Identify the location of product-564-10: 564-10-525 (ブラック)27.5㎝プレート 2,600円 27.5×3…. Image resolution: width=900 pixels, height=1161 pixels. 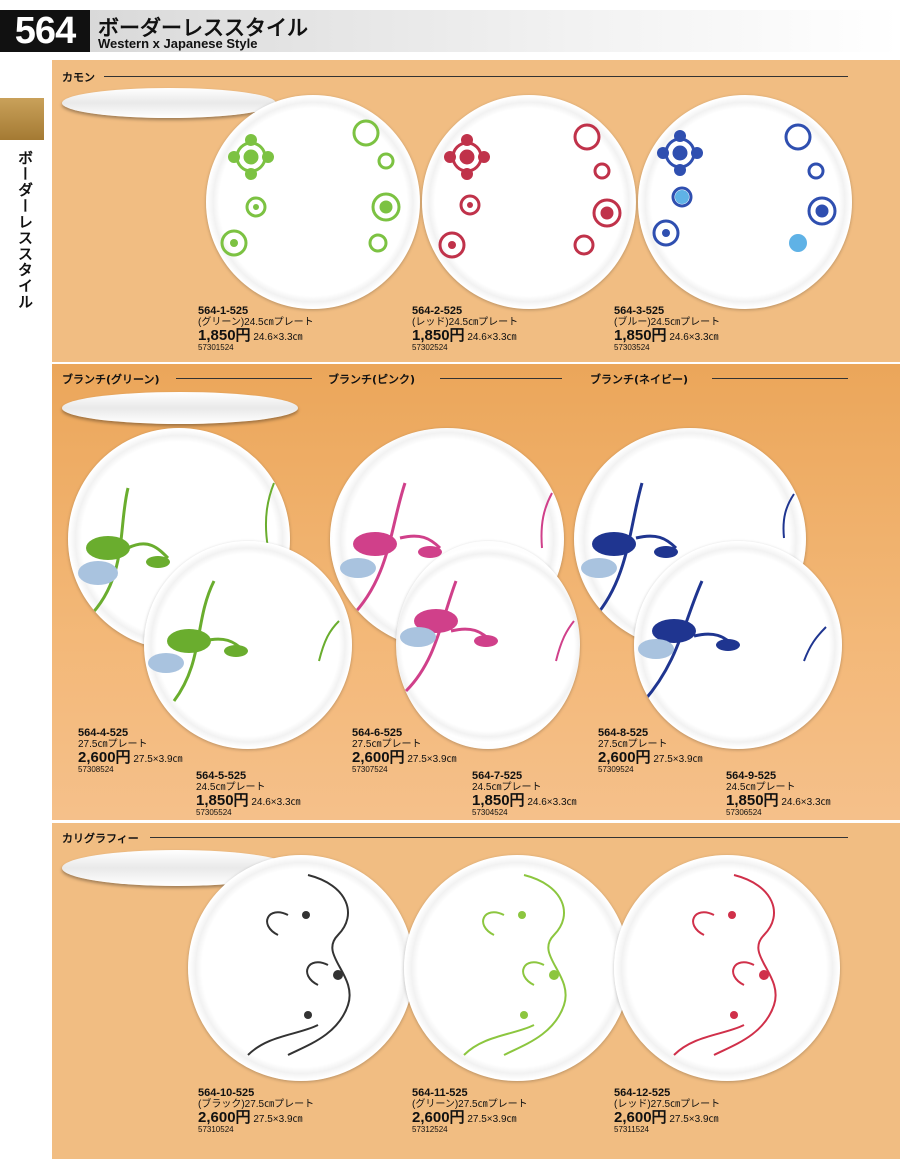
(256, 1111).